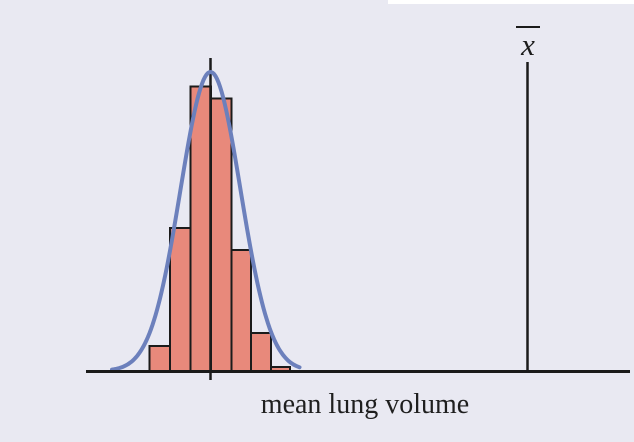 The height and width of the screenshot is (442, 634). What do you see at coordinates (511, 2) in the screenshot?
I see `top-white-strip` at bounding box center [511, 2].